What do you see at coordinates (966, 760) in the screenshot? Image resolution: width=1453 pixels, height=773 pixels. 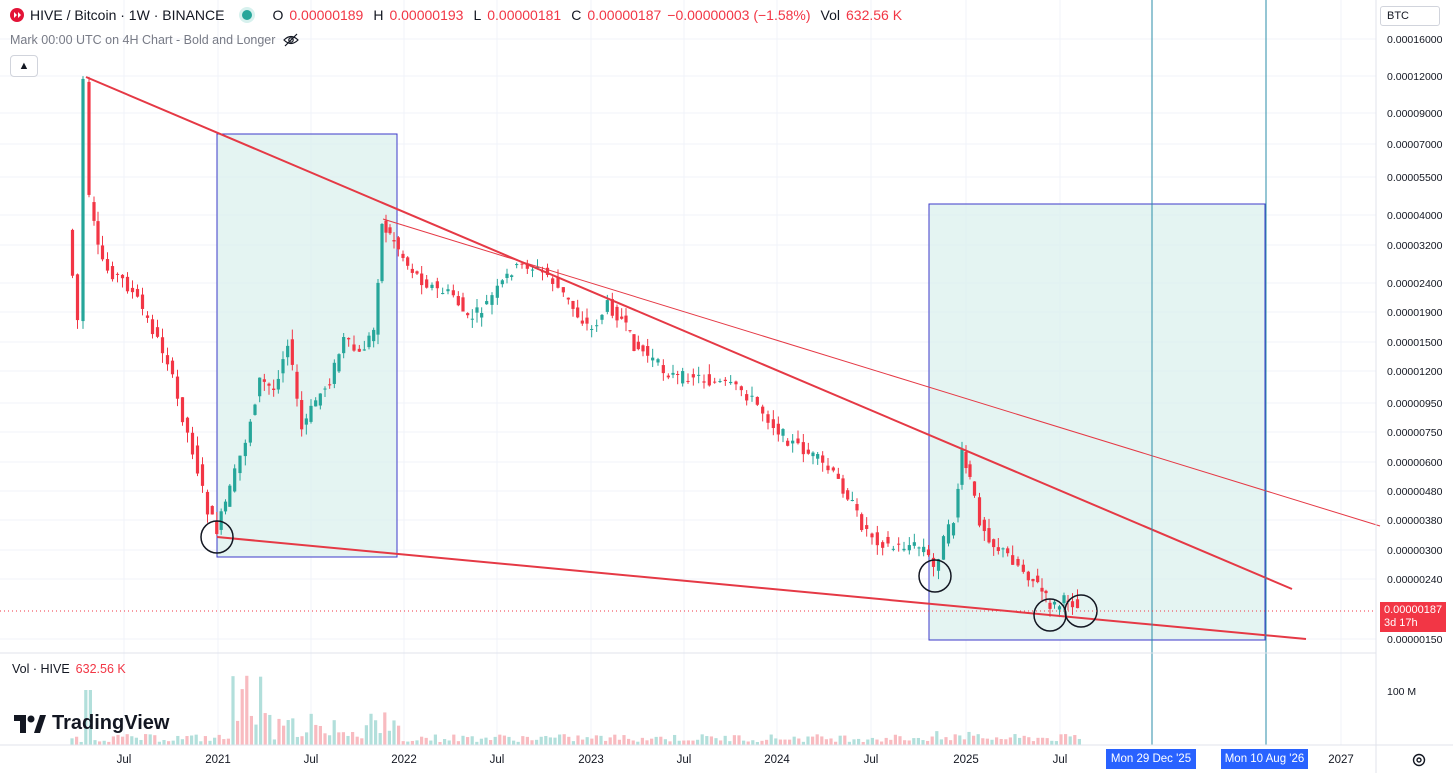 I see `time-axis-label: 2025` at bounding box center [966, 760].